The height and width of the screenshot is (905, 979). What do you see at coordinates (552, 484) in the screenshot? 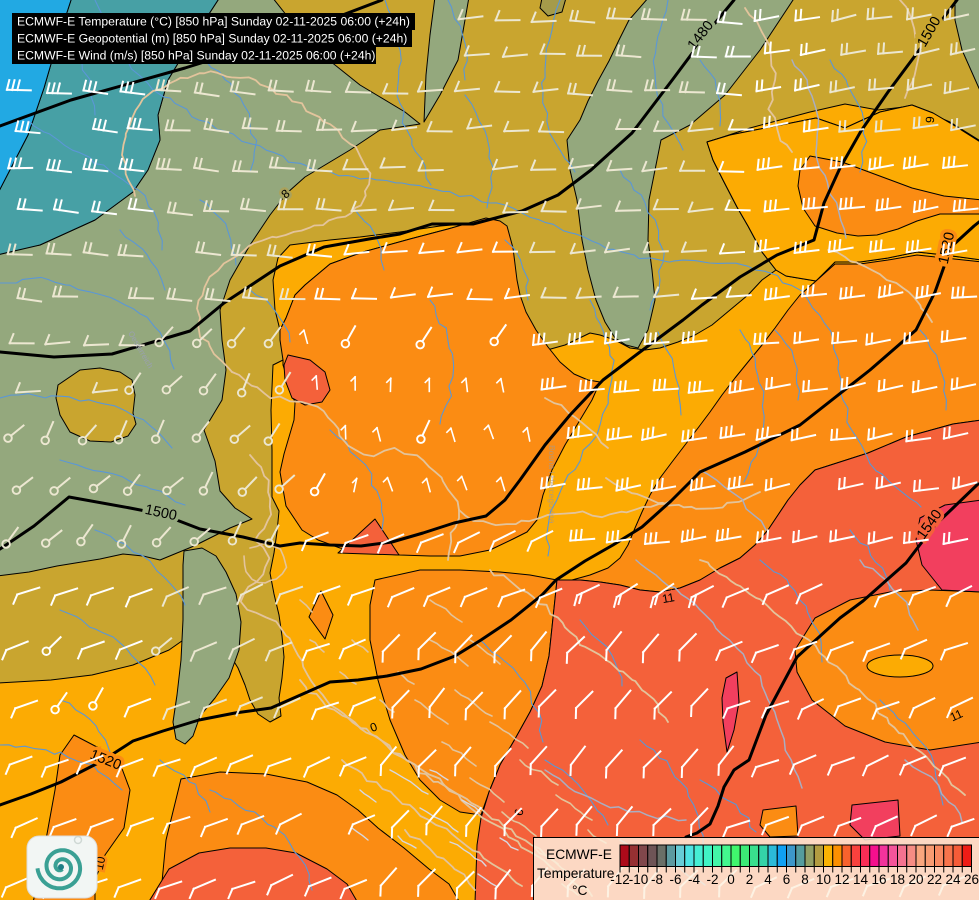
I see `svg-text: Bosna i Hercegovina` at bounding box center [552, 484].